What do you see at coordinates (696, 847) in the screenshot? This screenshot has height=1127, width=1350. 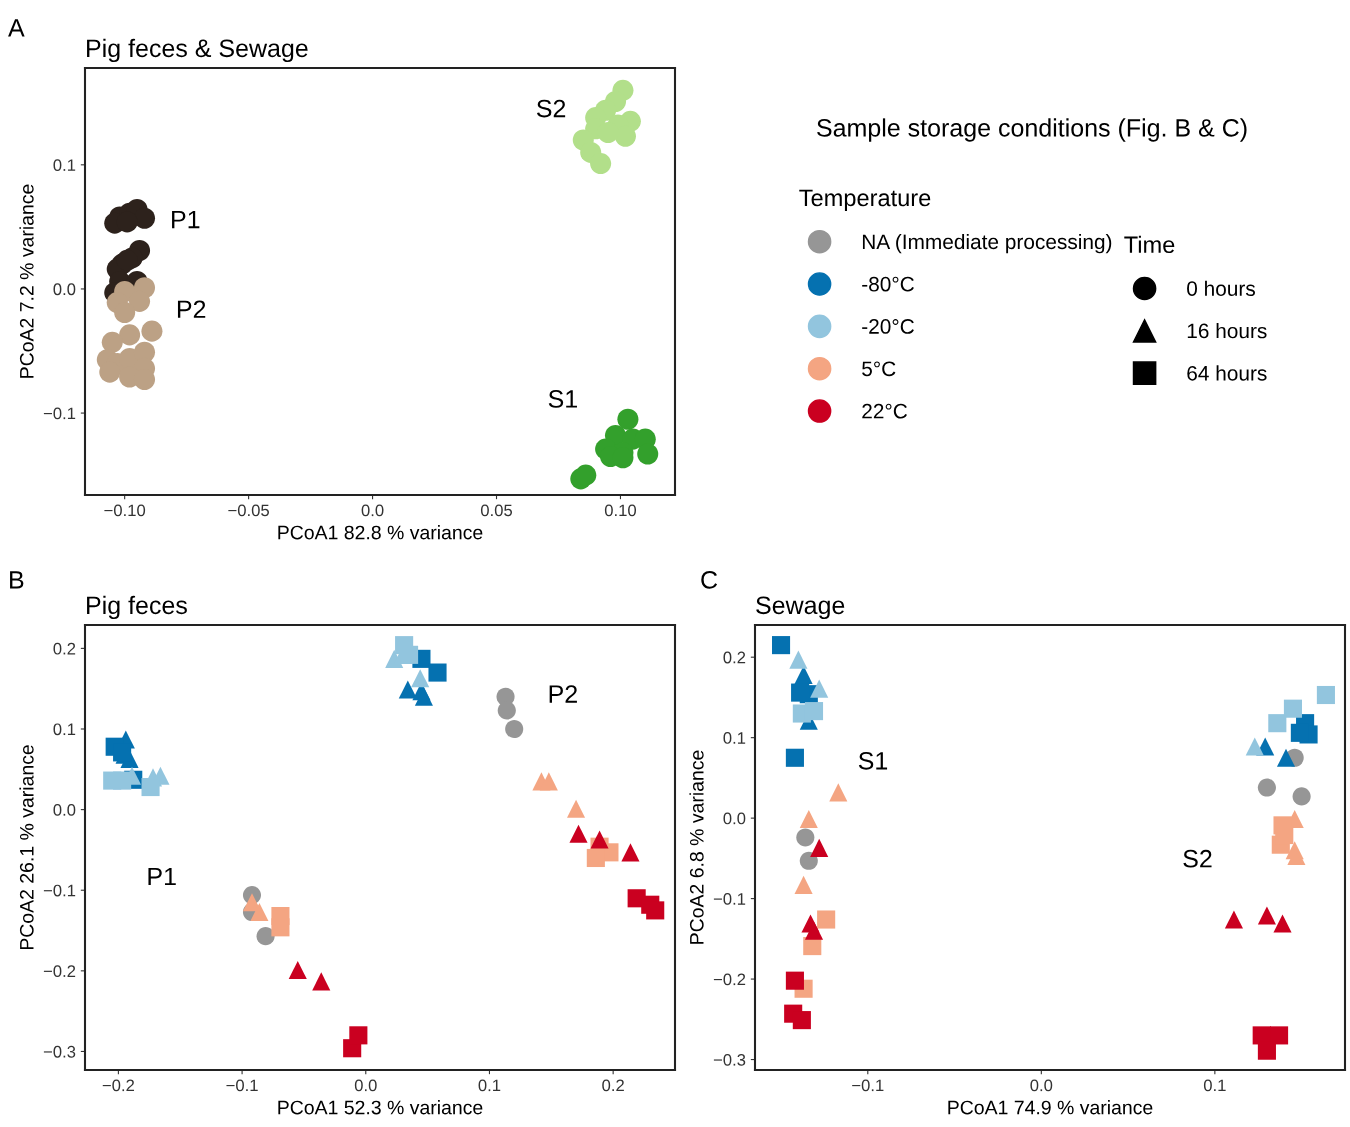 I see `y-axis-title: PCoA2 6.8 % variance` at bounding box center [696, 847].